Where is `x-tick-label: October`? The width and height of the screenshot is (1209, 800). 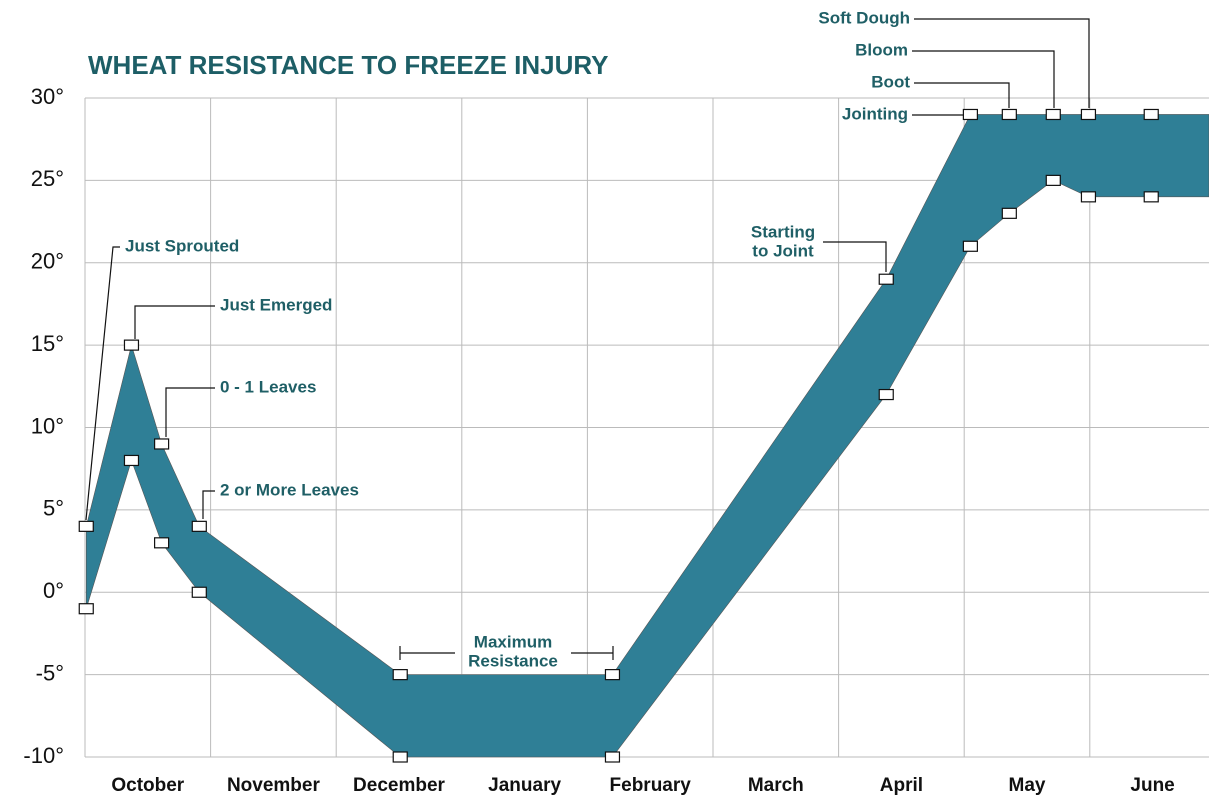 x-tick-label: October is located at coordinates (147, 785).